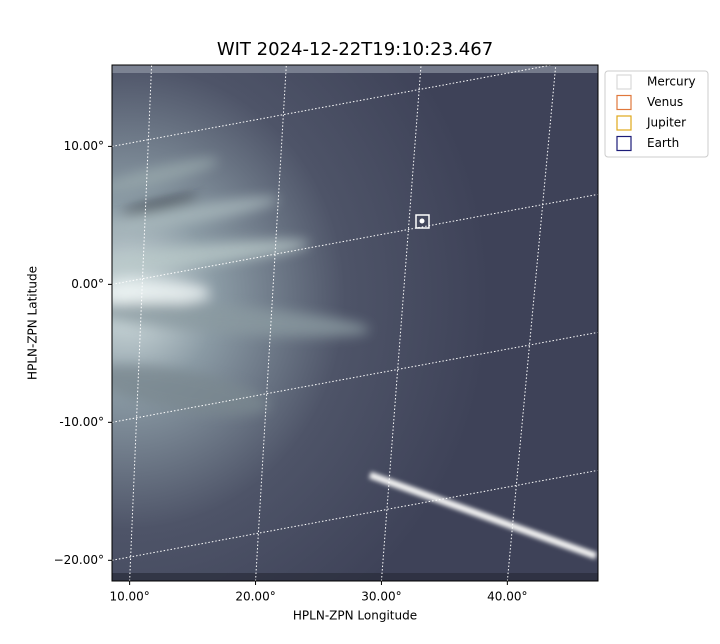 This screenshot has height=644, width=720. Describe the element at coordinates (84, 146) in the screenshot. I see `y-tick-label: 10.00°` at that location.